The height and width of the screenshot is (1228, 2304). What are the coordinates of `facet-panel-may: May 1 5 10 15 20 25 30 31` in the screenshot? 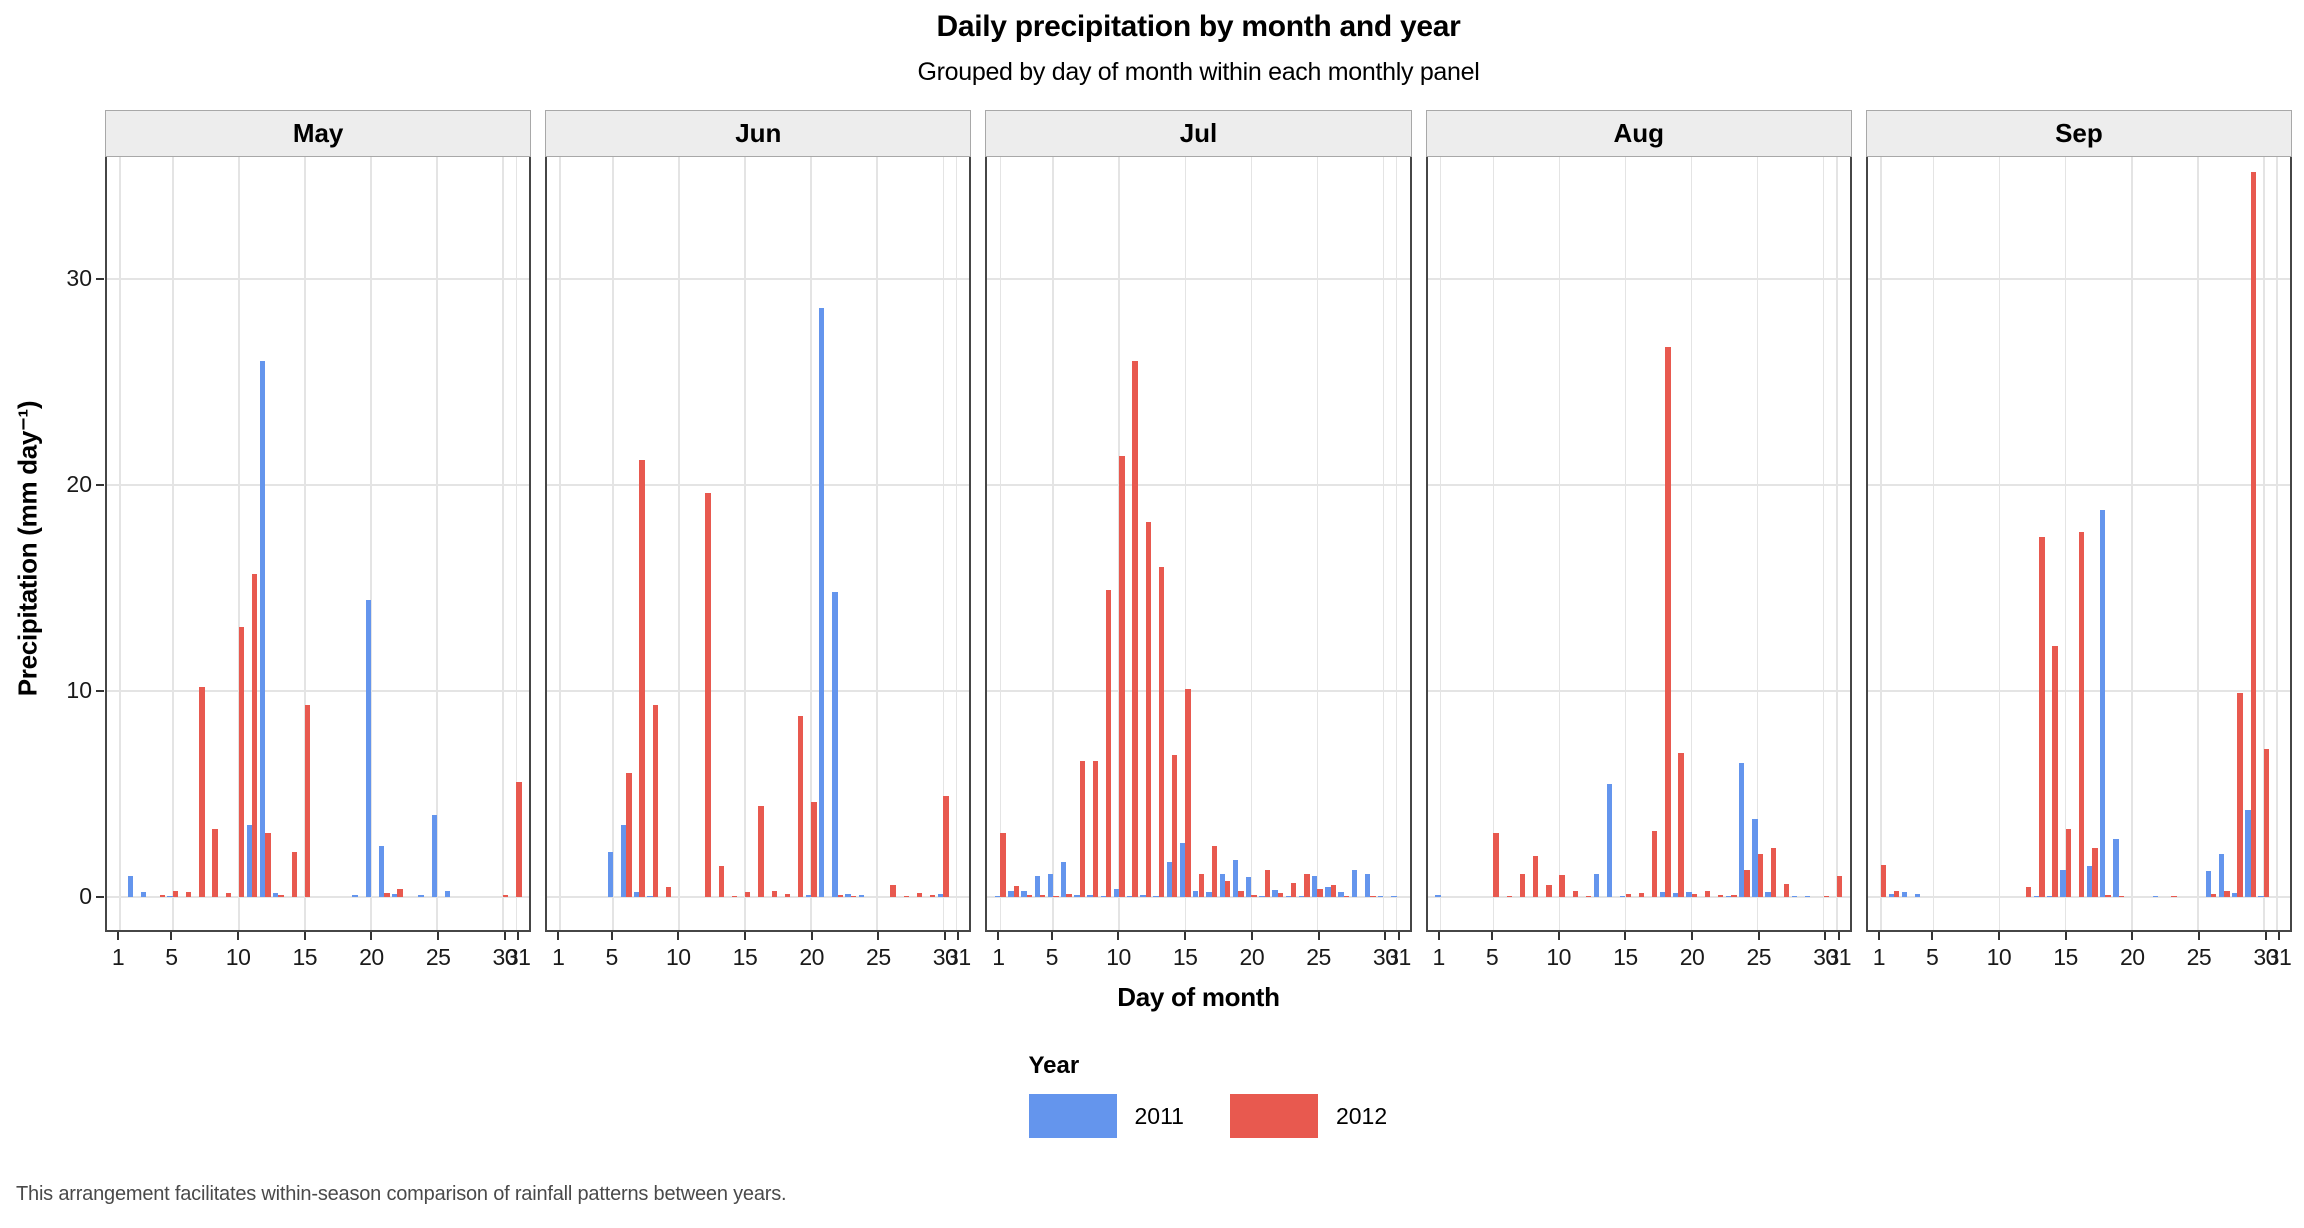 It's located at (318, 544).